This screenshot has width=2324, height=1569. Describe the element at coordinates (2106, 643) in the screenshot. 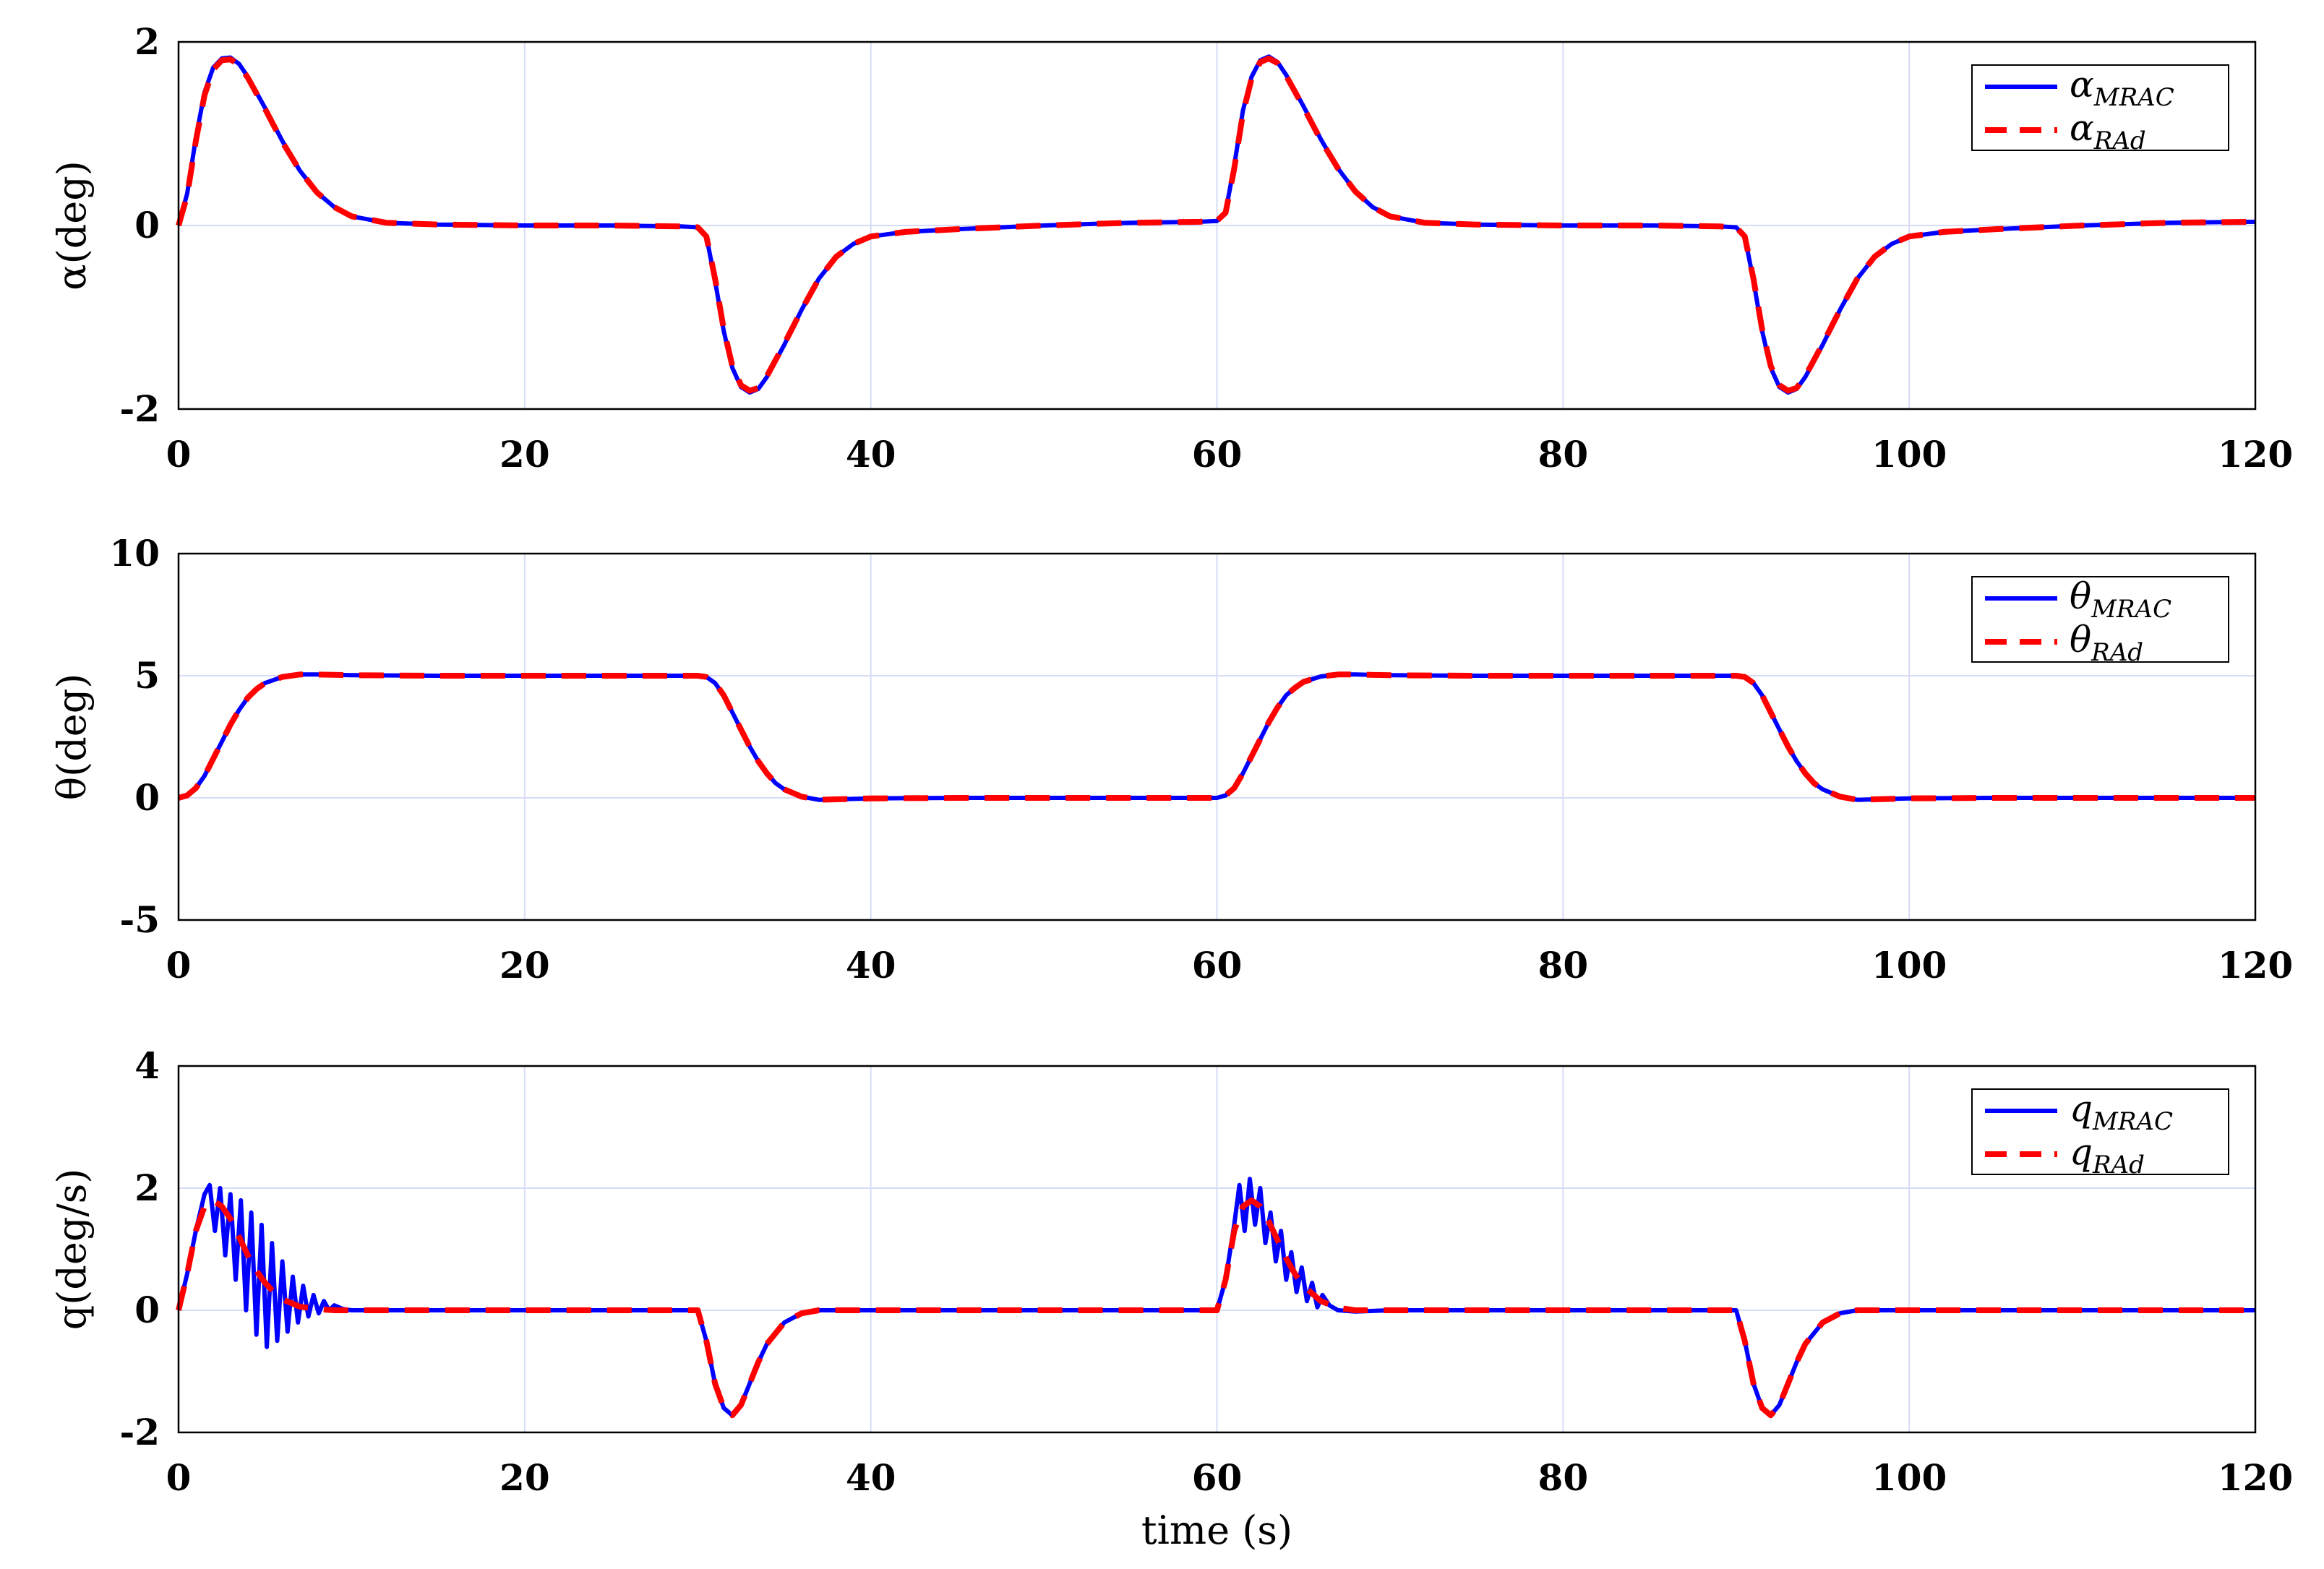

I see `legend-entry-rad: θRAd` at that location.